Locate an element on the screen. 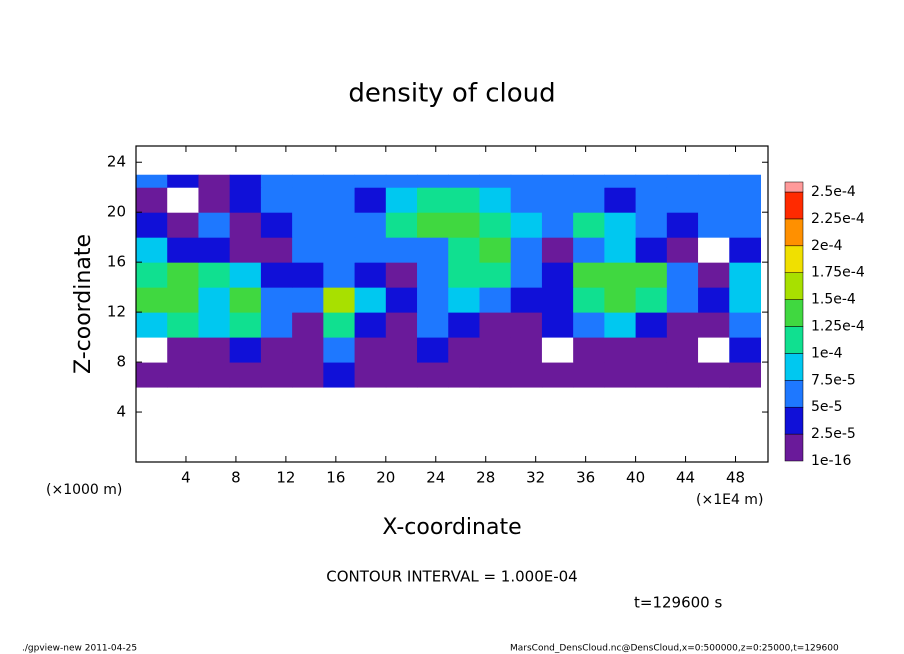 This screenshot has height=654, width=904. x-tick-label: 12 is located at coordinates (285, 478).